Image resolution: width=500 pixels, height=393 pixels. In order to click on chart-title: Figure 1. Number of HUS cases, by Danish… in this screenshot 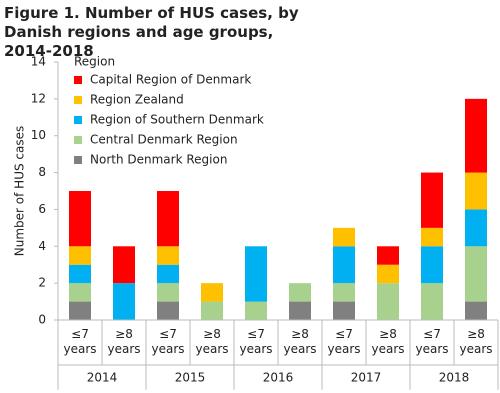, I will do `click(151, 32)`.